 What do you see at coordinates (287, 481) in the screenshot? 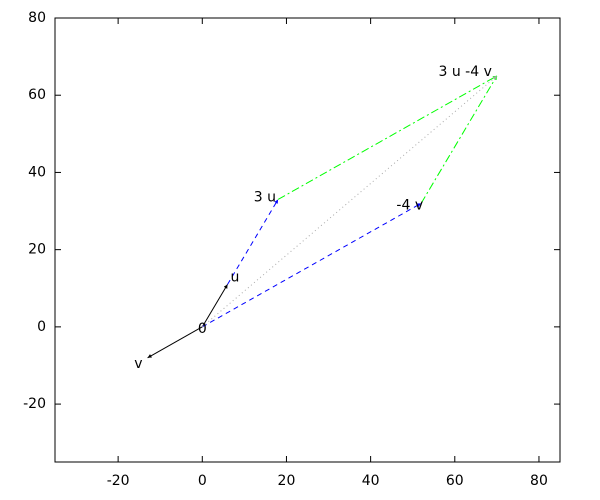
I see `x-tick-label: 20` at bounding box center [287, 481].